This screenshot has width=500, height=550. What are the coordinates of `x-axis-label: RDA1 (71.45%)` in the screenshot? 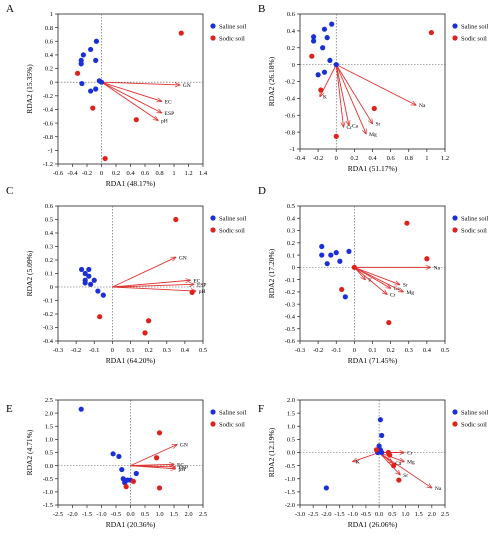 It's located at (373, 360).